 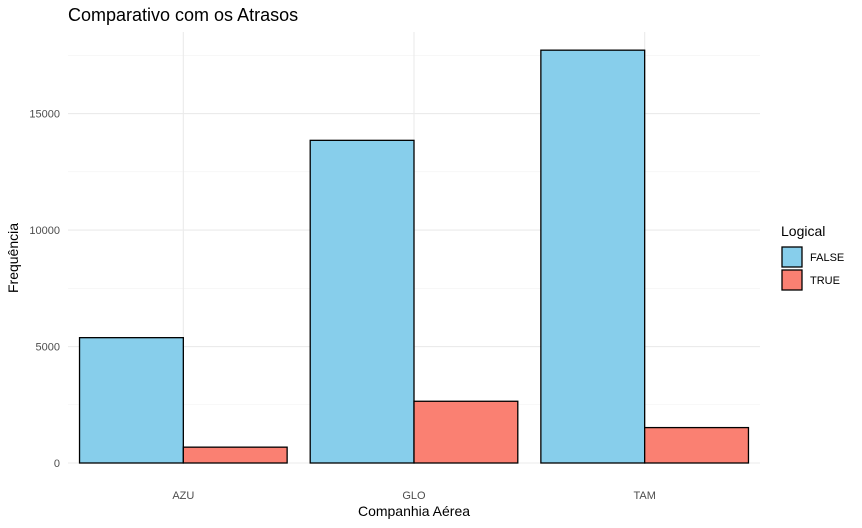 What do you see at coordinates (235, 455) in the screenshot?
I see `bar-azu-true` at bounding box center [235, 455].